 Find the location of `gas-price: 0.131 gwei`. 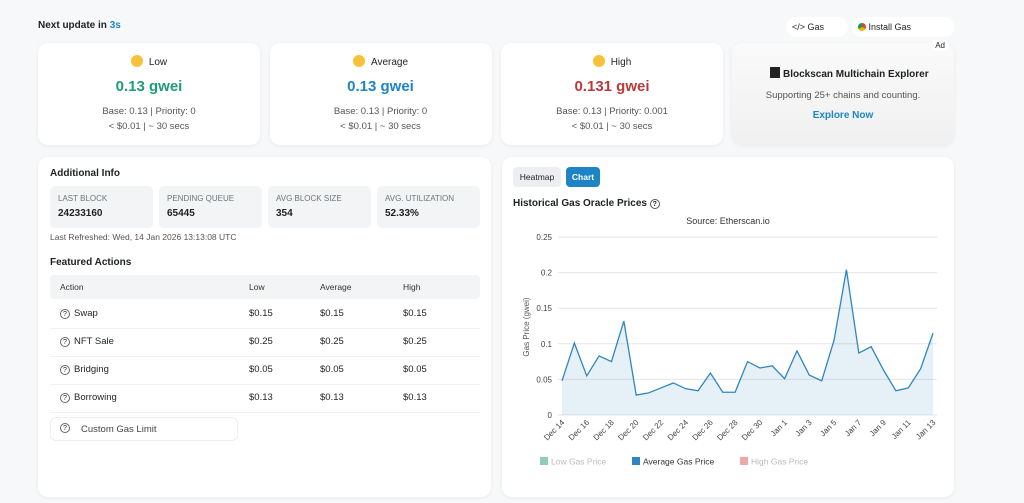

gas-price: 0.131 gwei is located at coordinates (612, 86).